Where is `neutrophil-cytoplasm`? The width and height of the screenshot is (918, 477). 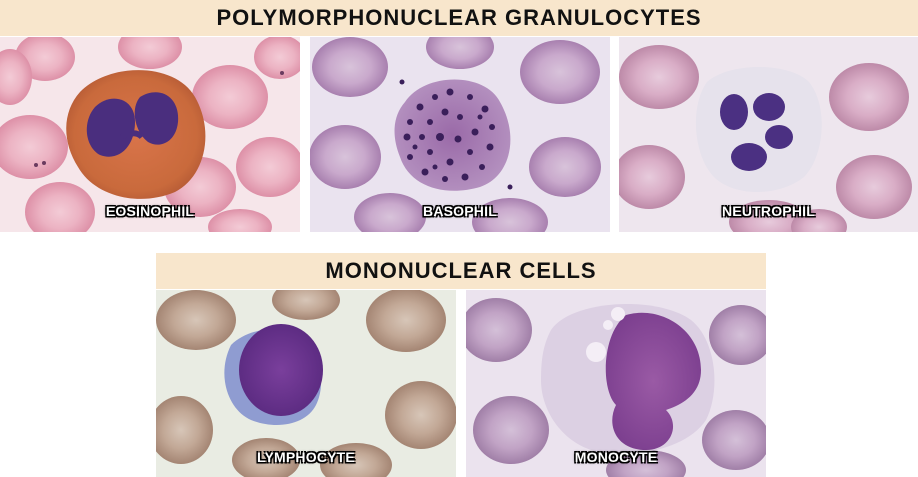
neutrophil-cytoplasm is located at coordinates (758, 129).